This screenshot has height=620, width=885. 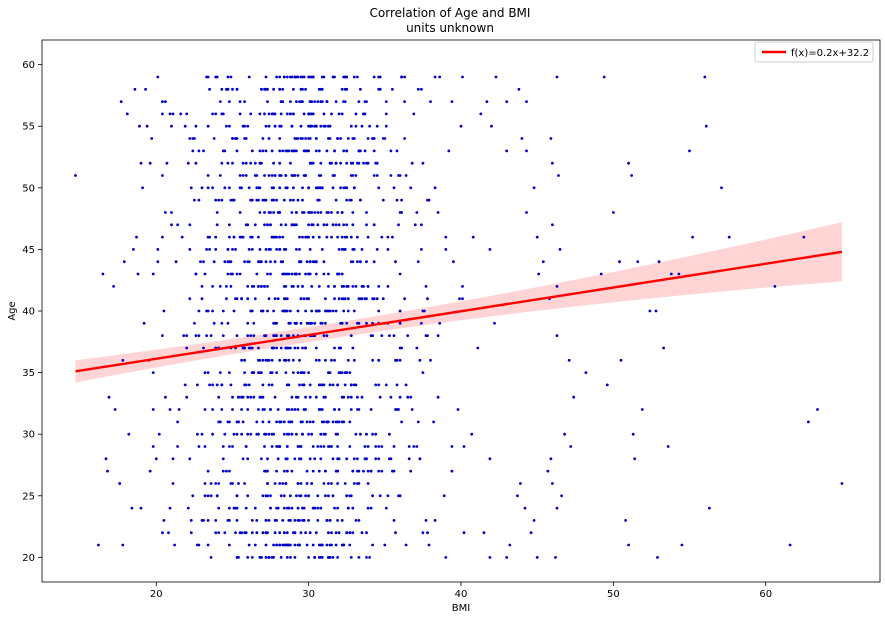 I want to click on y-tick-label: 20, so click(x=28, y=558).